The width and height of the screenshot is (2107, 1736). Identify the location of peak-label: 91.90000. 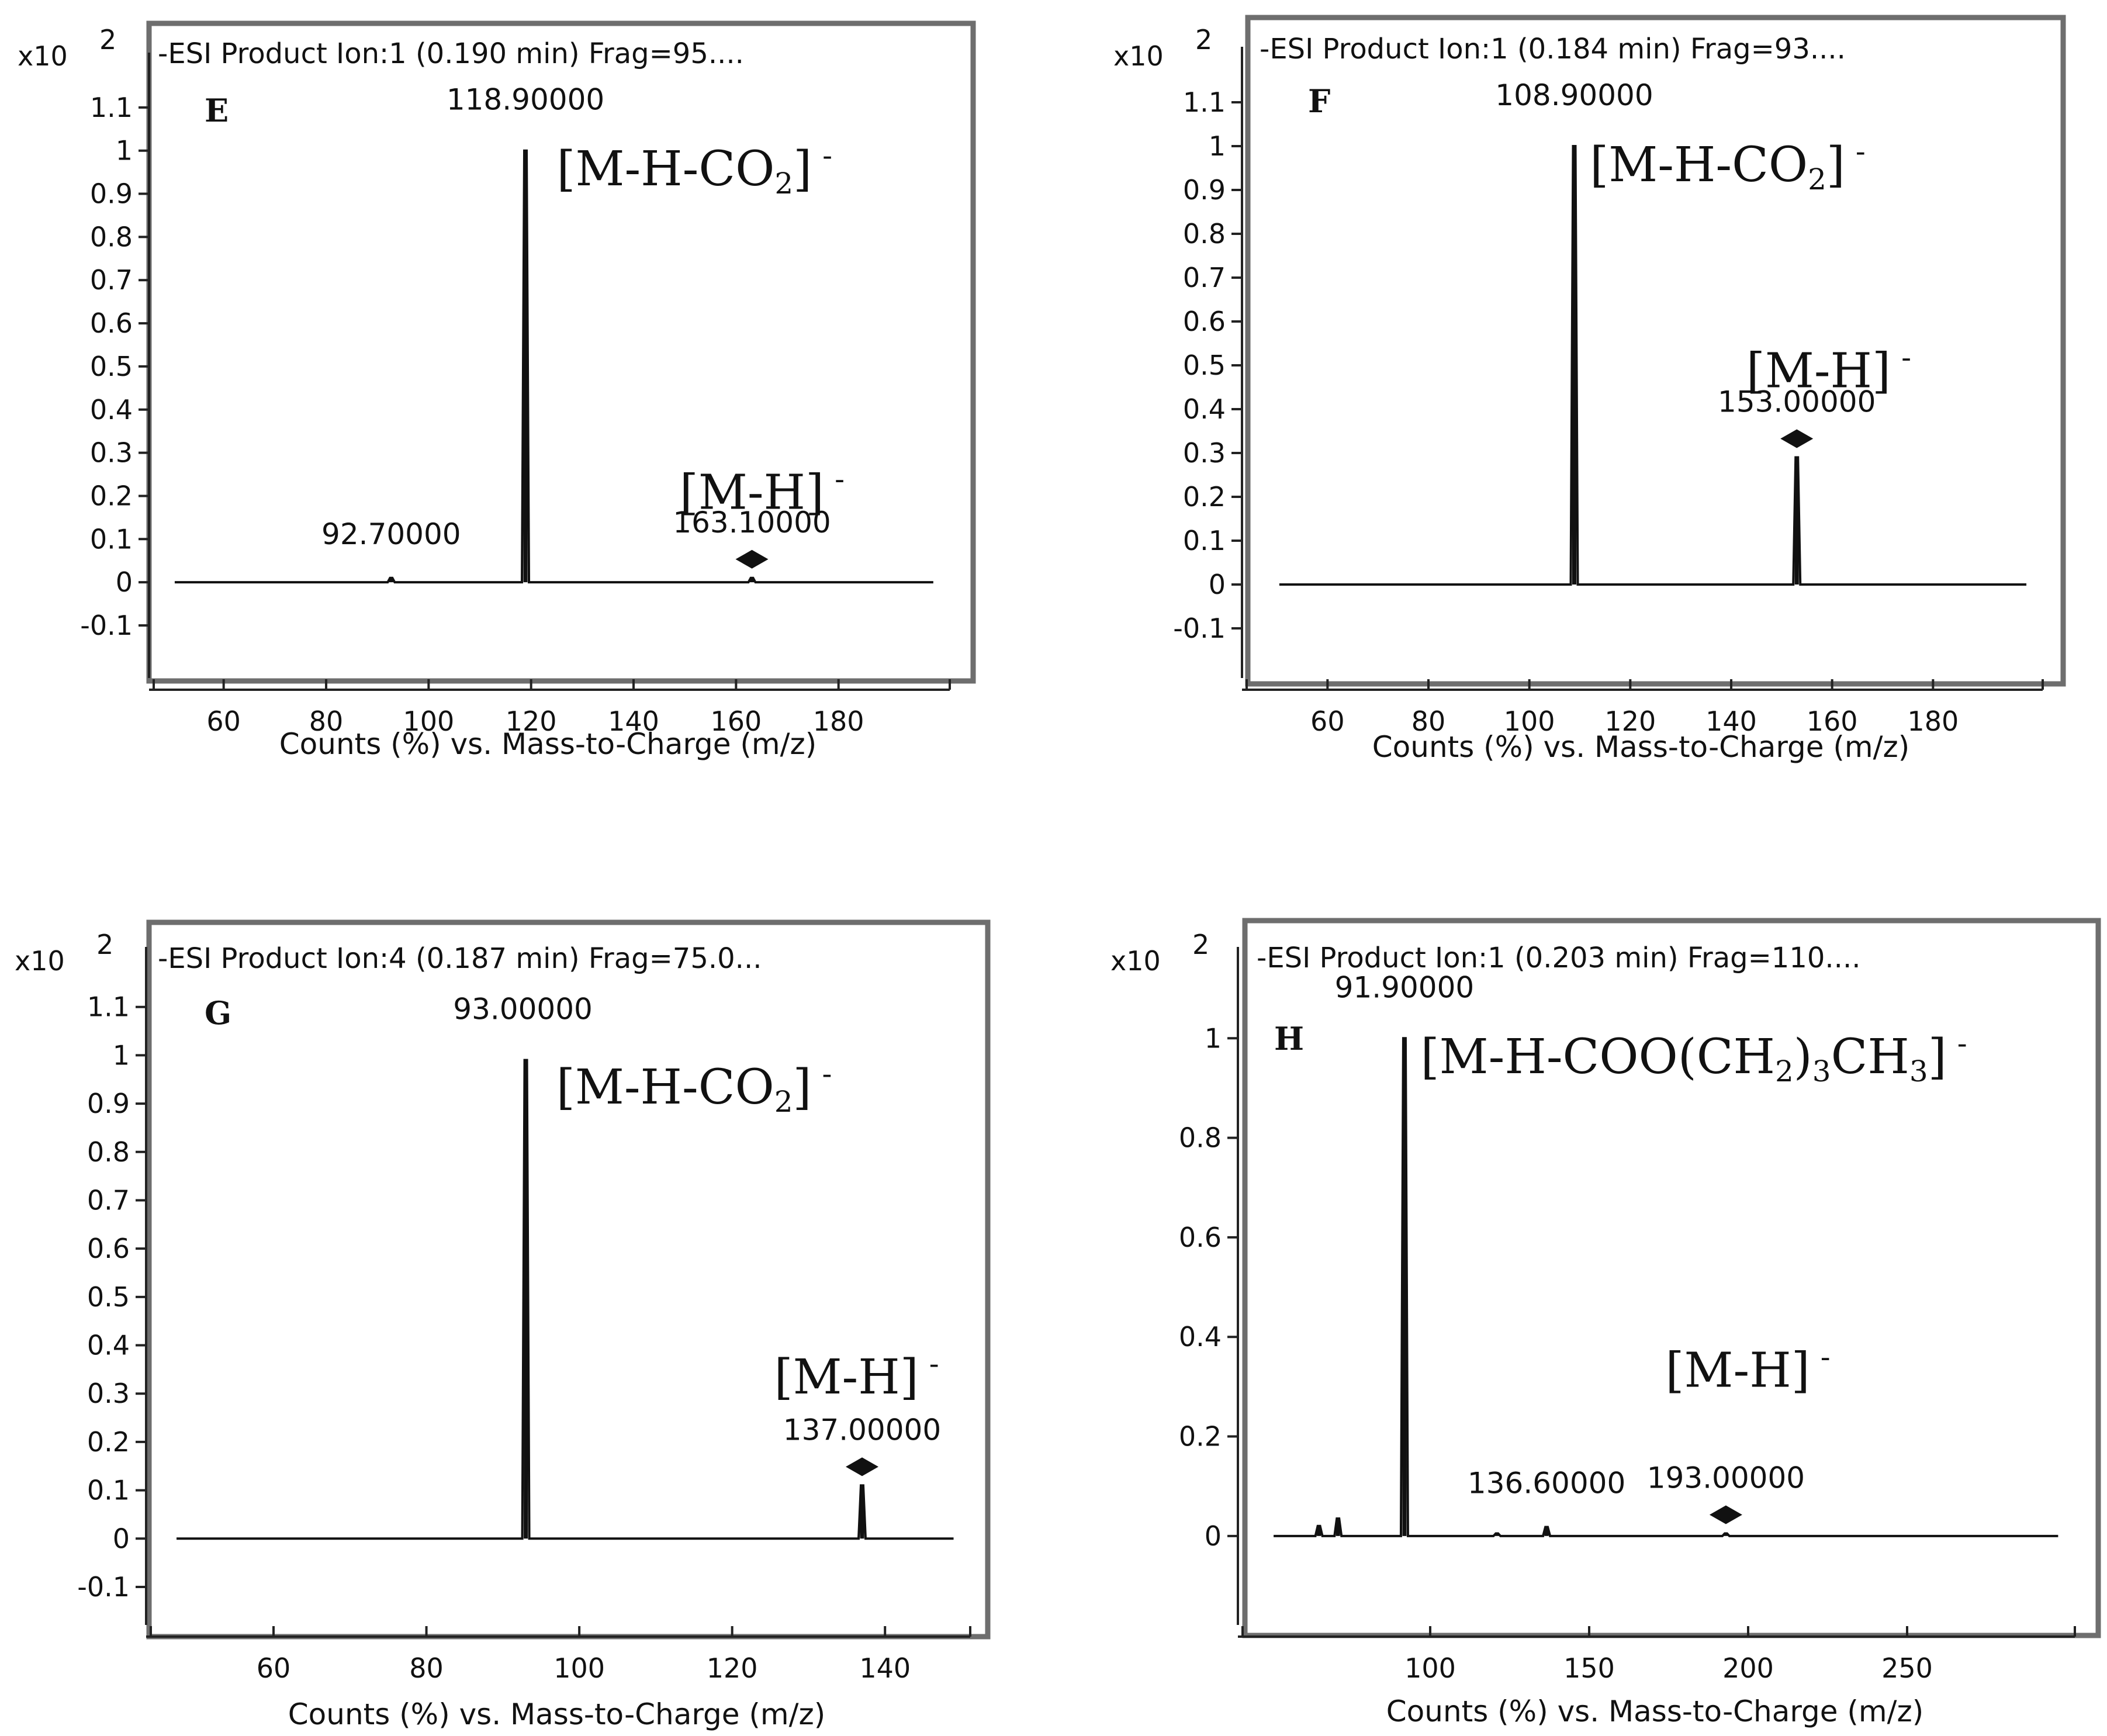
(1405, 987).